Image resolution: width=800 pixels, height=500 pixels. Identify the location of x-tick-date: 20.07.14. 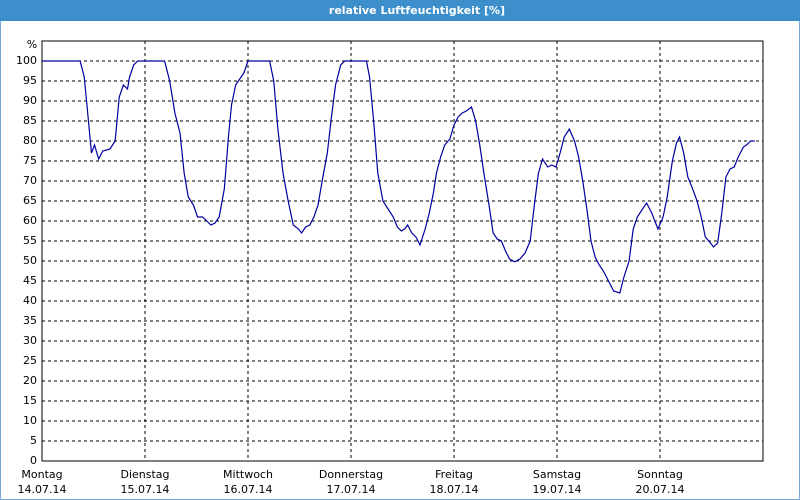
(660, 489).